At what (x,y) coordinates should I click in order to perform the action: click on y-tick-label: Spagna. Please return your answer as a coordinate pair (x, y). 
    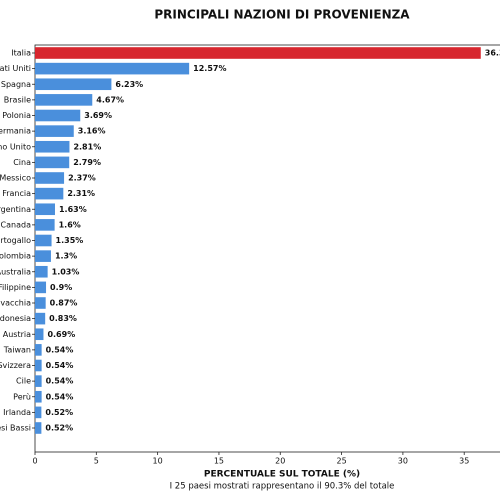
    Looking at the image, I should click on (16, 84).